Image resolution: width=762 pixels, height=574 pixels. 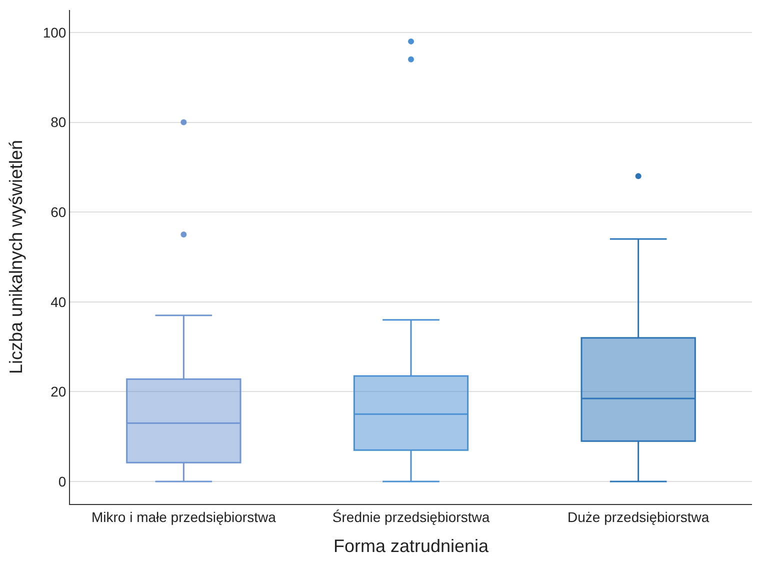 What do you see at coordinates (411, 516) in the screenshot?
I see `x-tick-label: Średnie przedsiębiorstwa` at bounding box center [411, 516].